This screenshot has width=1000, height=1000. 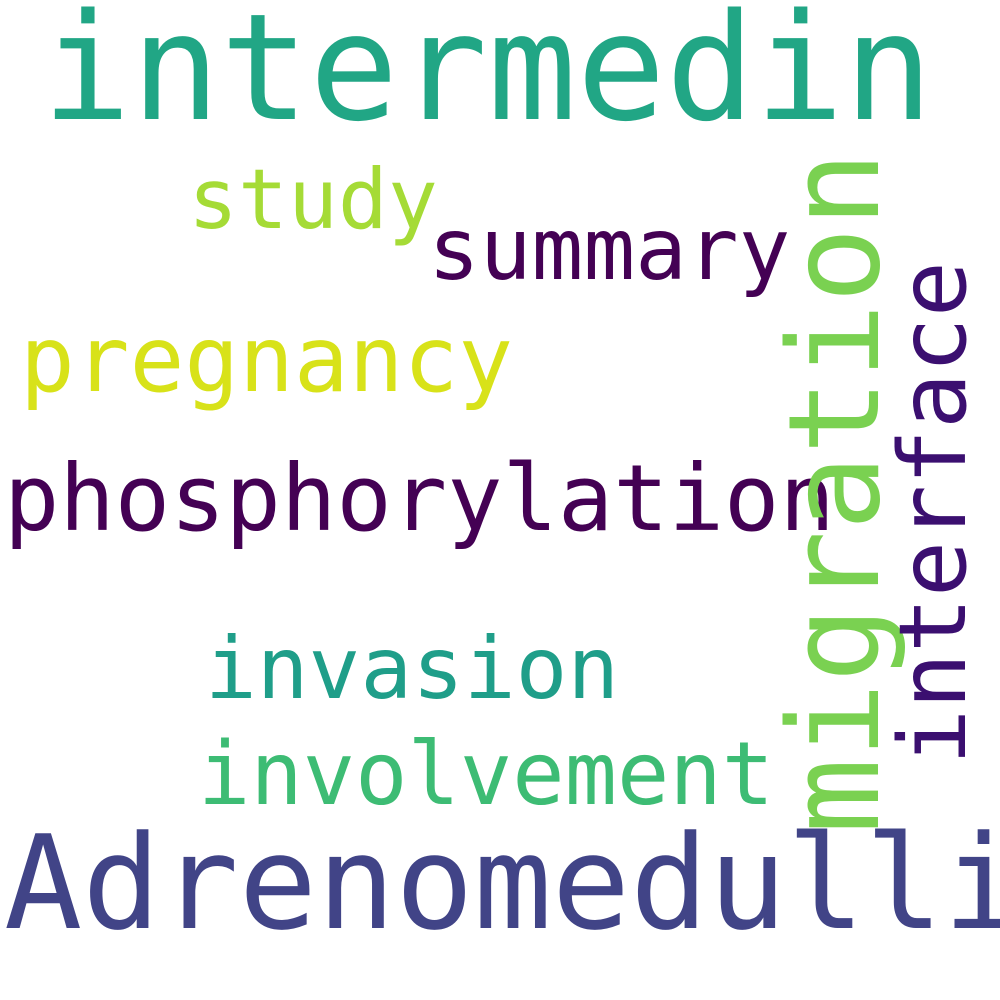 What do you see at coordinates (412, 669) in the screenshot?
I see `word-invasion: invasion` at bounding box center [412, 669].